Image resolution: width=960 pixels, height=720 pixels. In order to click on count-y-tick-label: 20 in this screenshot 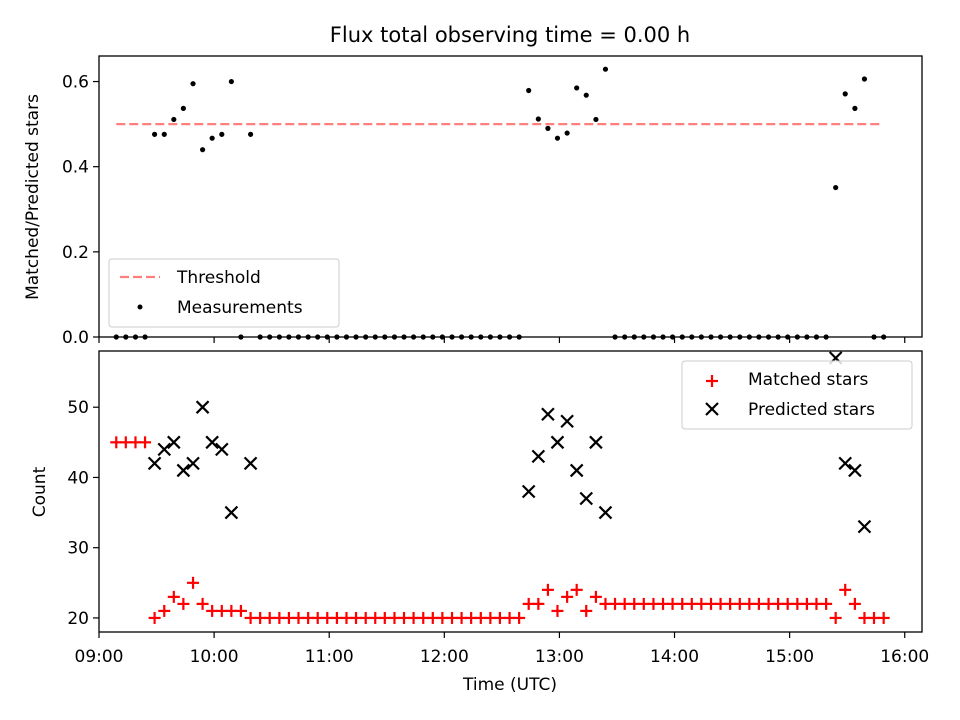, I will do `click(78, 619)`.